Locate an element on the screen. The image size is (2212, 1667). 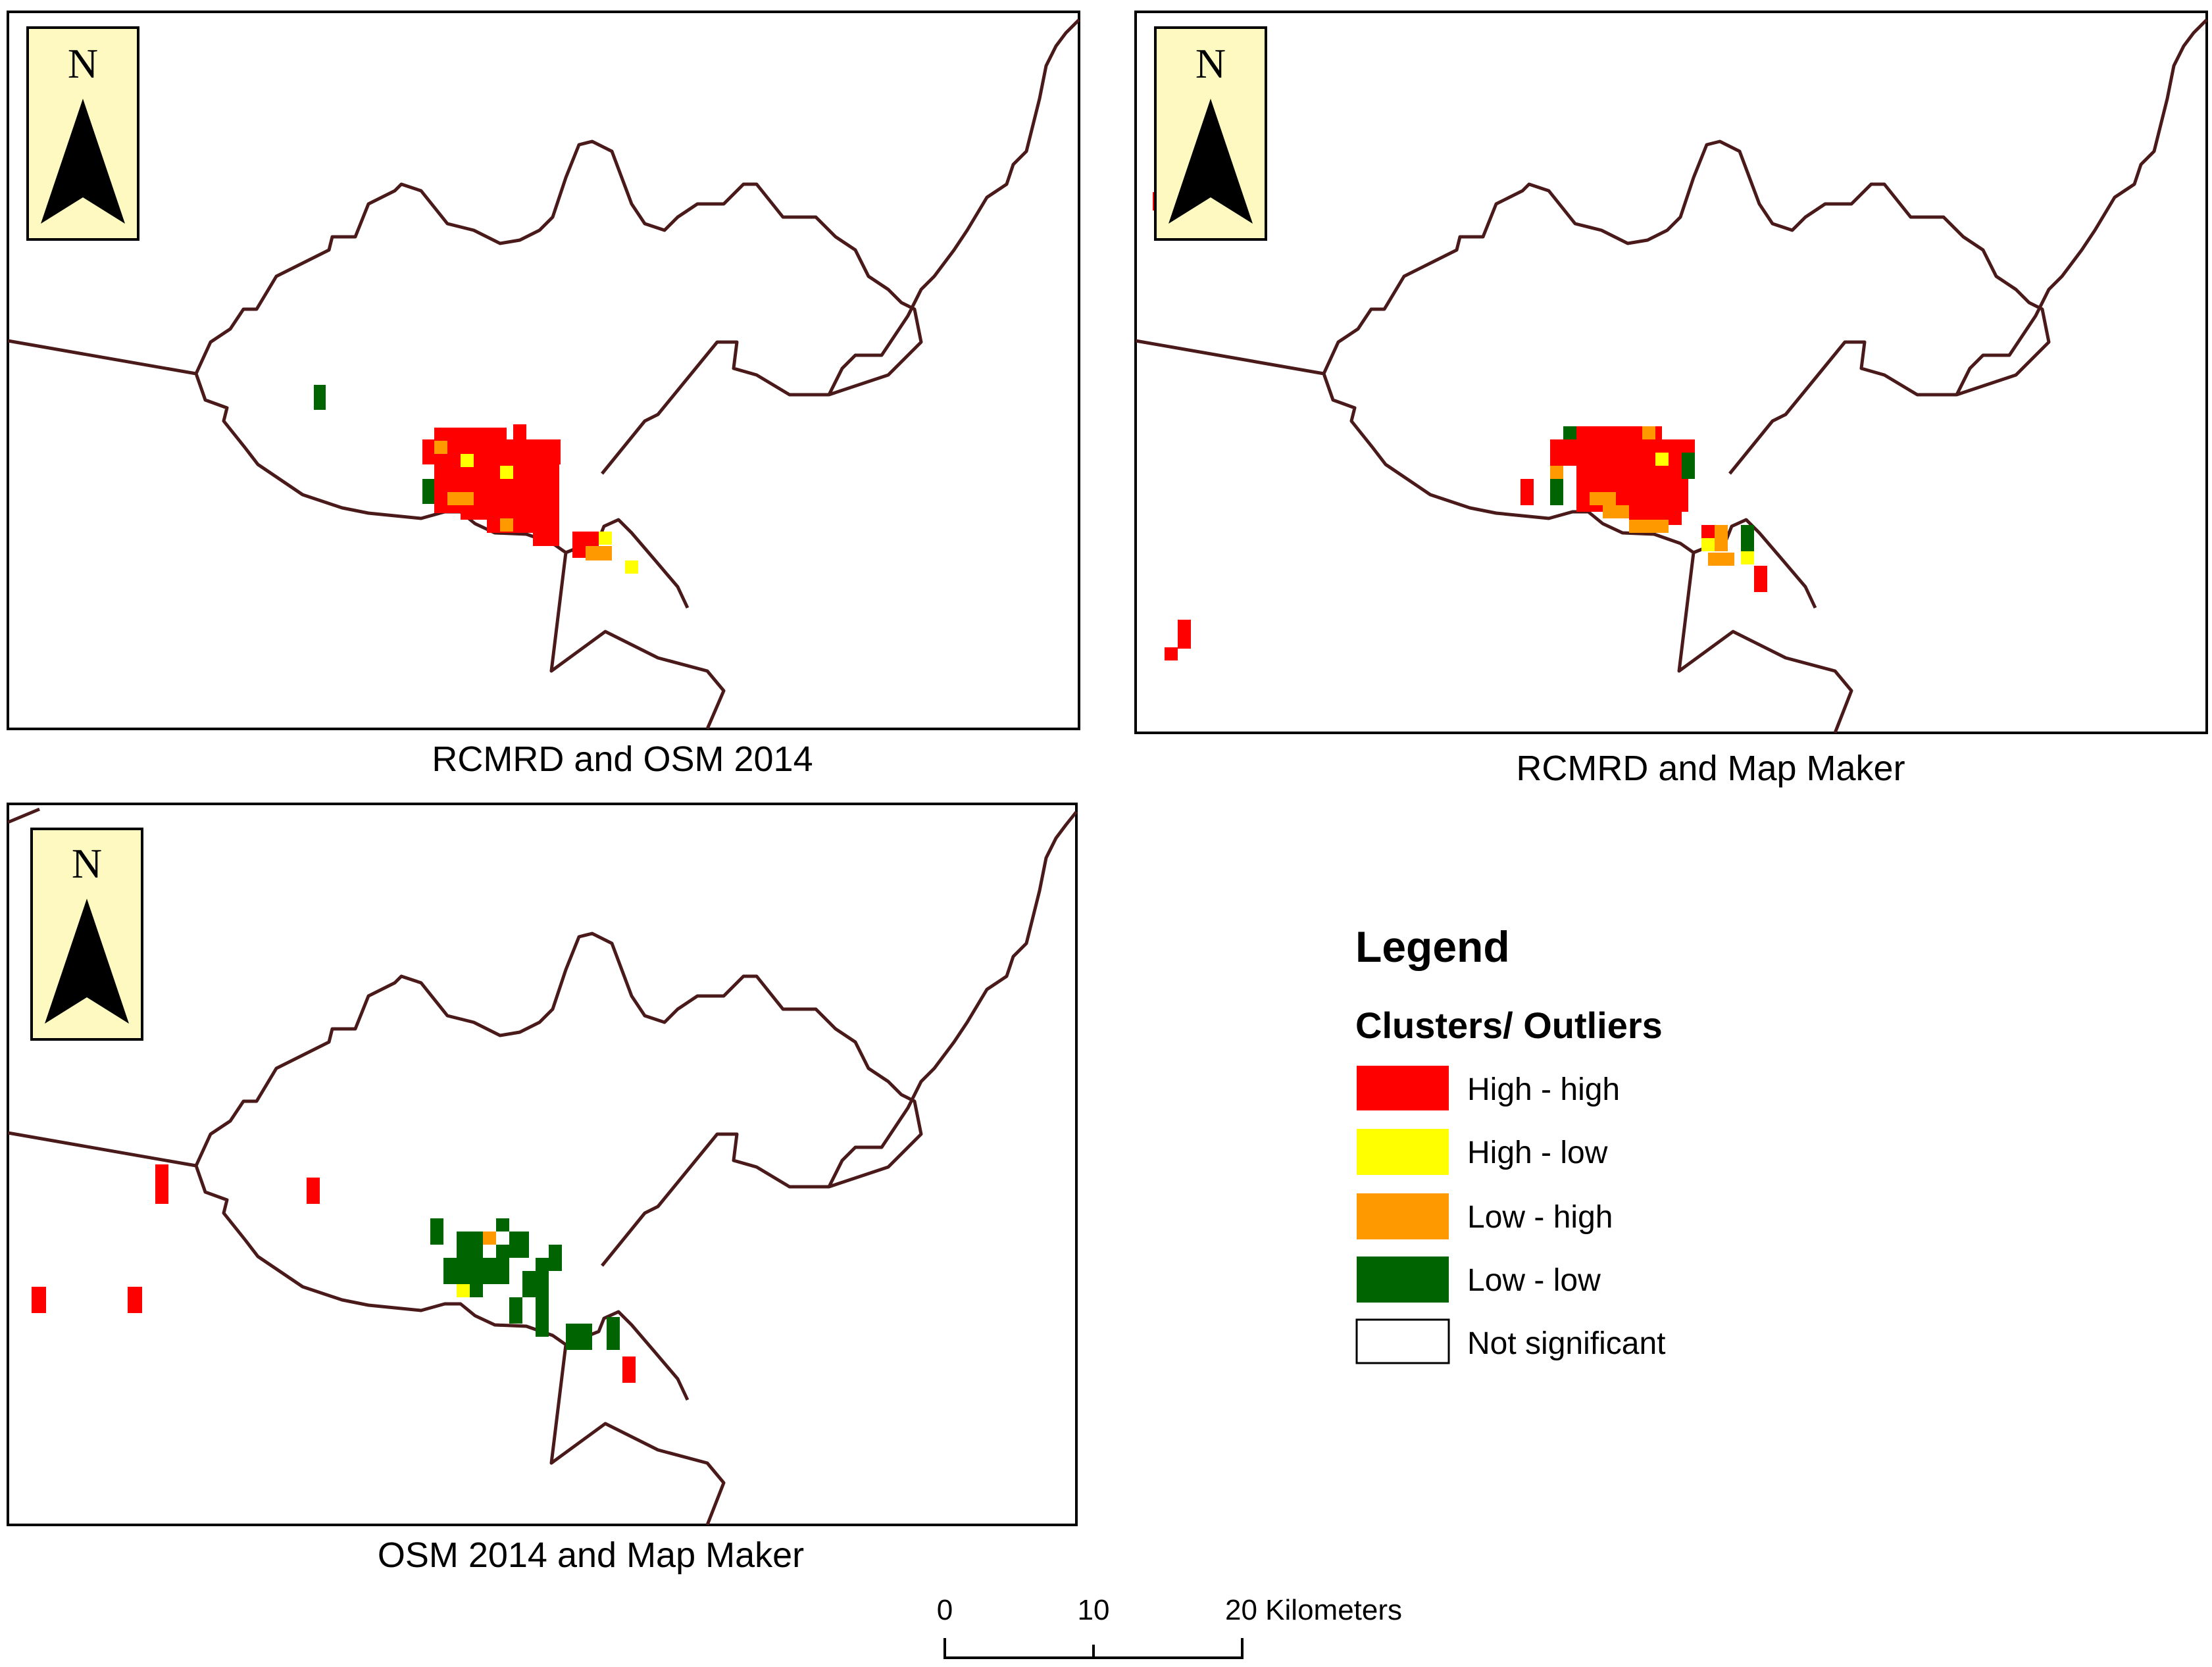
legend-item-low-high: Low - high is located at coordinates (1485, 1216).